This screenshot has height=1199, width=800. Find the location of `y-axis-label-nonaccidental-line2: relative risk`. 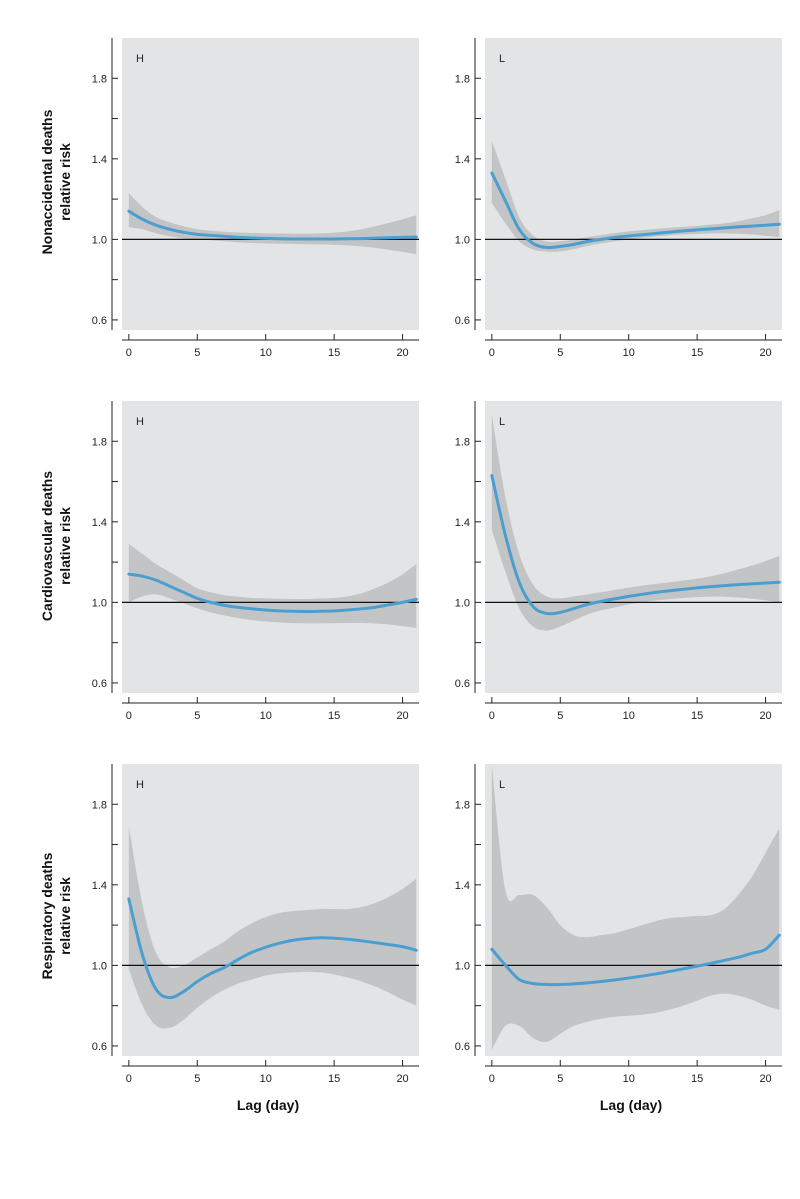

y-axis-label-nonaccidental-line2: relative risk is located at coordinates (65, 182).